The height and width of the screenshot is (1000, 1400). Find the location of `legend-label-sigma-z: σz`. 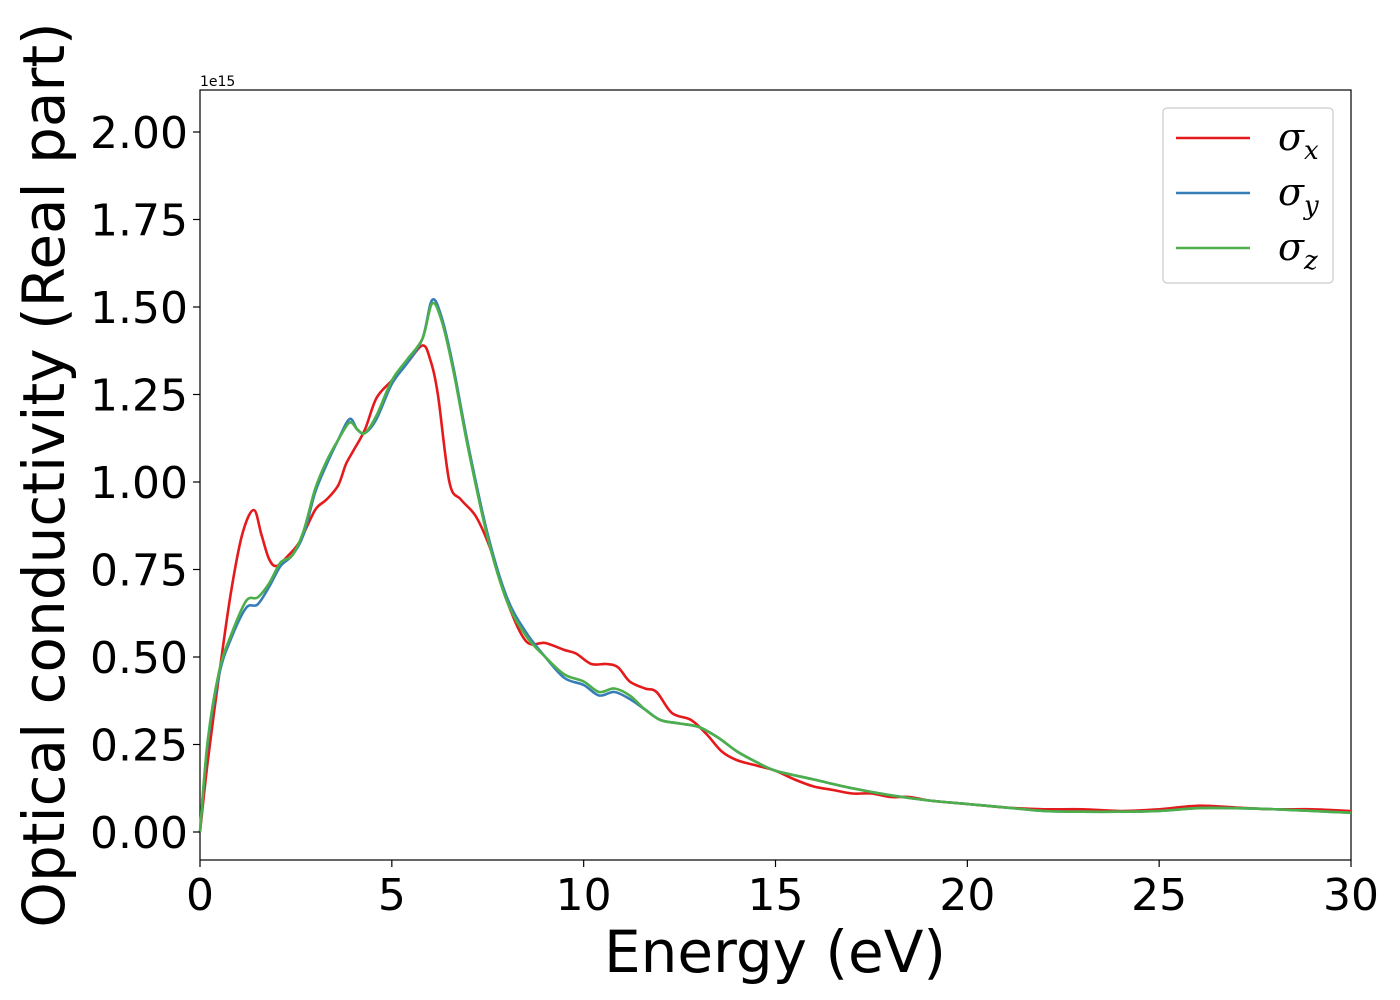

legend-label-sigma-z: σz is located at coordinates (1298, 250).